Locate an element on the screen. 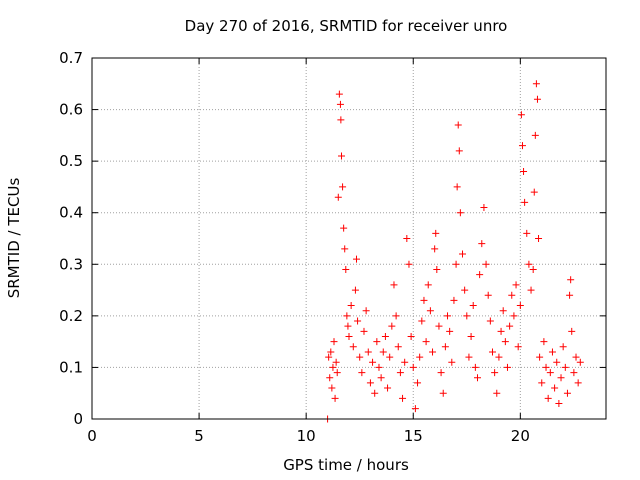  x-tick-label: 0 is located at coordinates (92, 436).